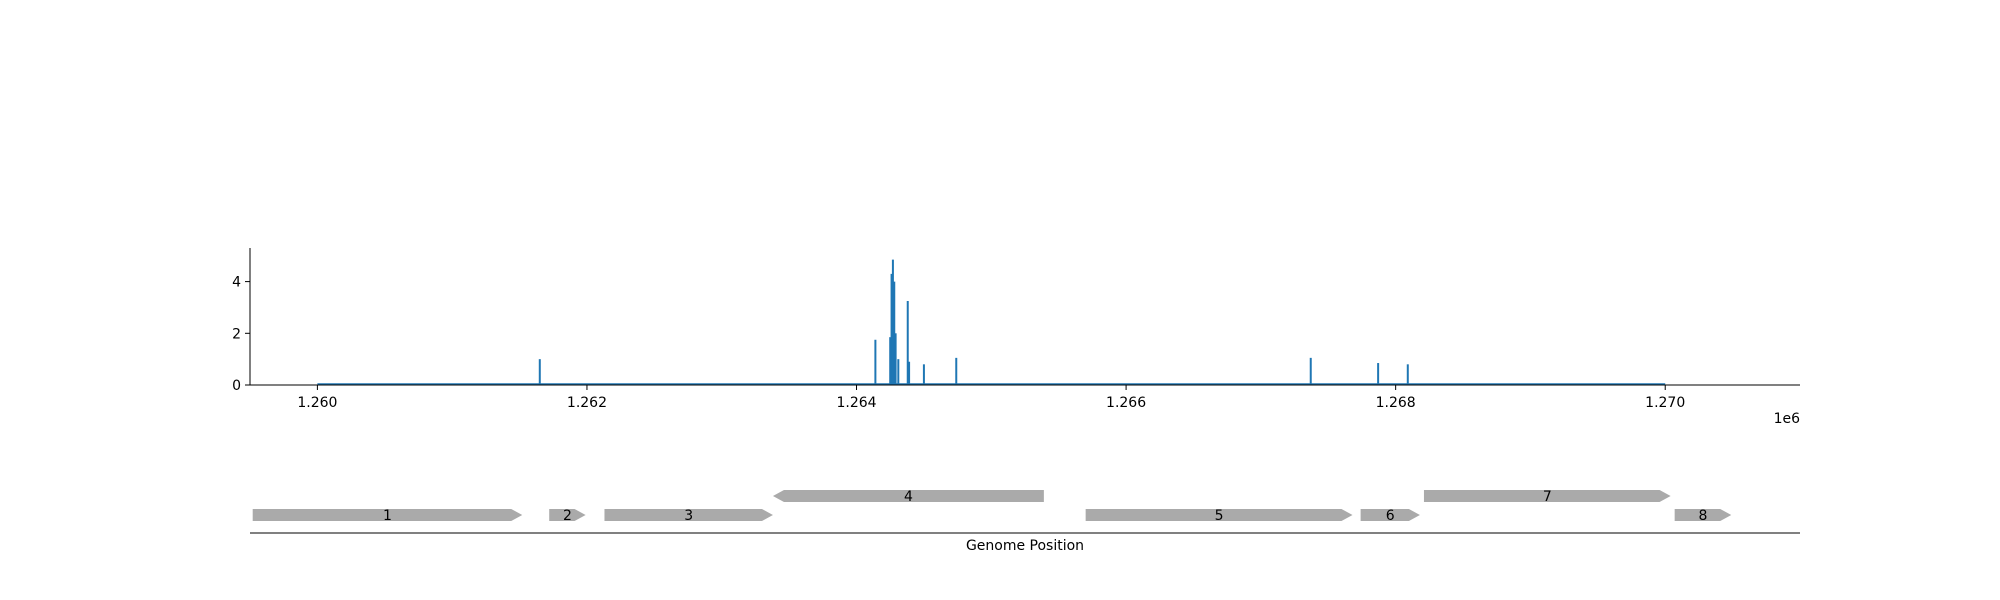 Image resolution: width=2000 pixels, height=600 pixels. Describe the element at coordinates (1665, 403) in the screenshot. I see `x-tick-label: 1.270` at that location.